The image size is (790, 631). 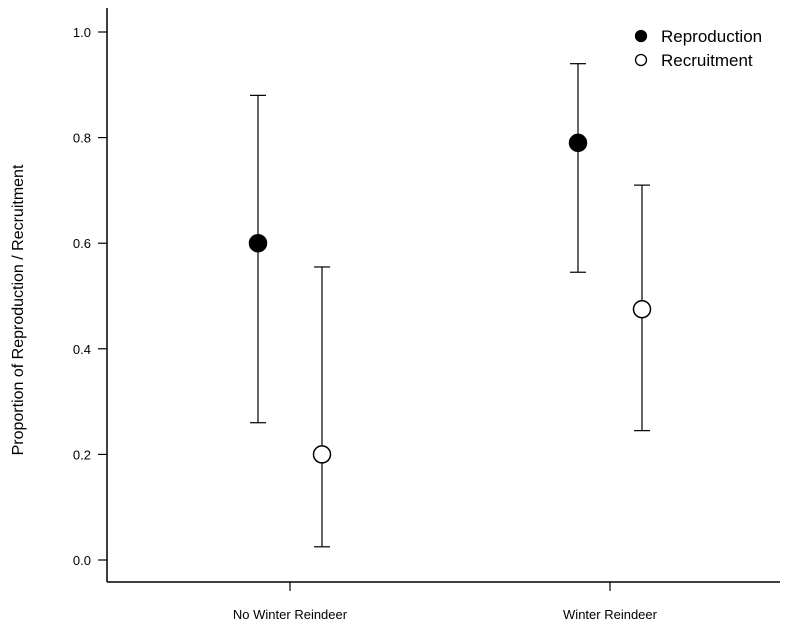 What do you see at coordinates (82, 560) in the screenshot?
I see `y-tick-label: 0.0` at bounding box center [82, 560].